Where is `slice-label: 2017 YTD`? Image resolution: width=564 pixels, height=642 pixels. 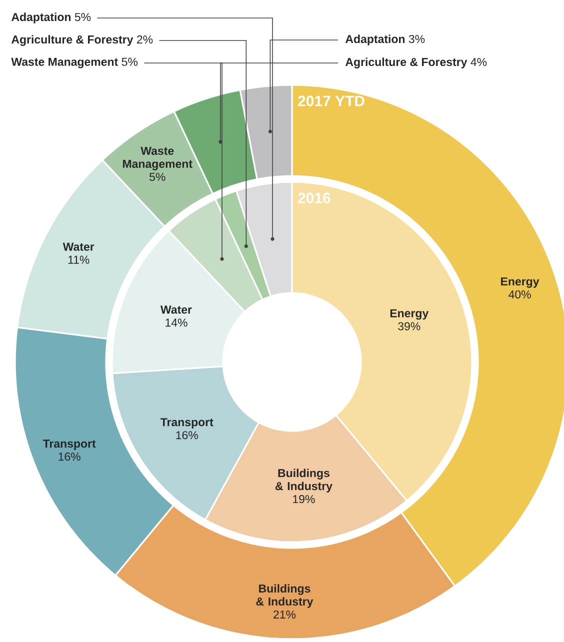
slice-label: 2017 YTD is located at coordinates (331, 101).